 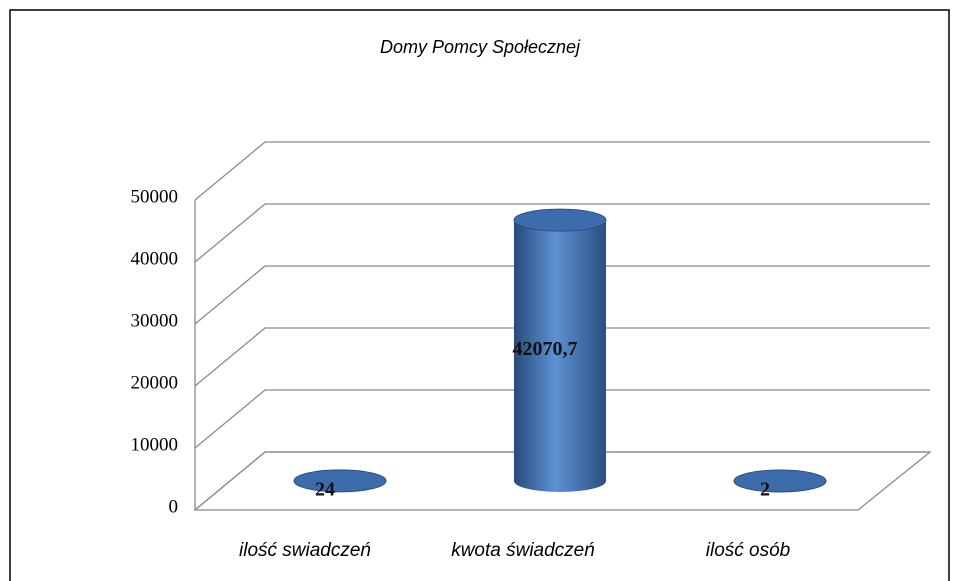 I want to click on chart-title: Domy Pomcy Społecznej, so click(x=480, y=47).